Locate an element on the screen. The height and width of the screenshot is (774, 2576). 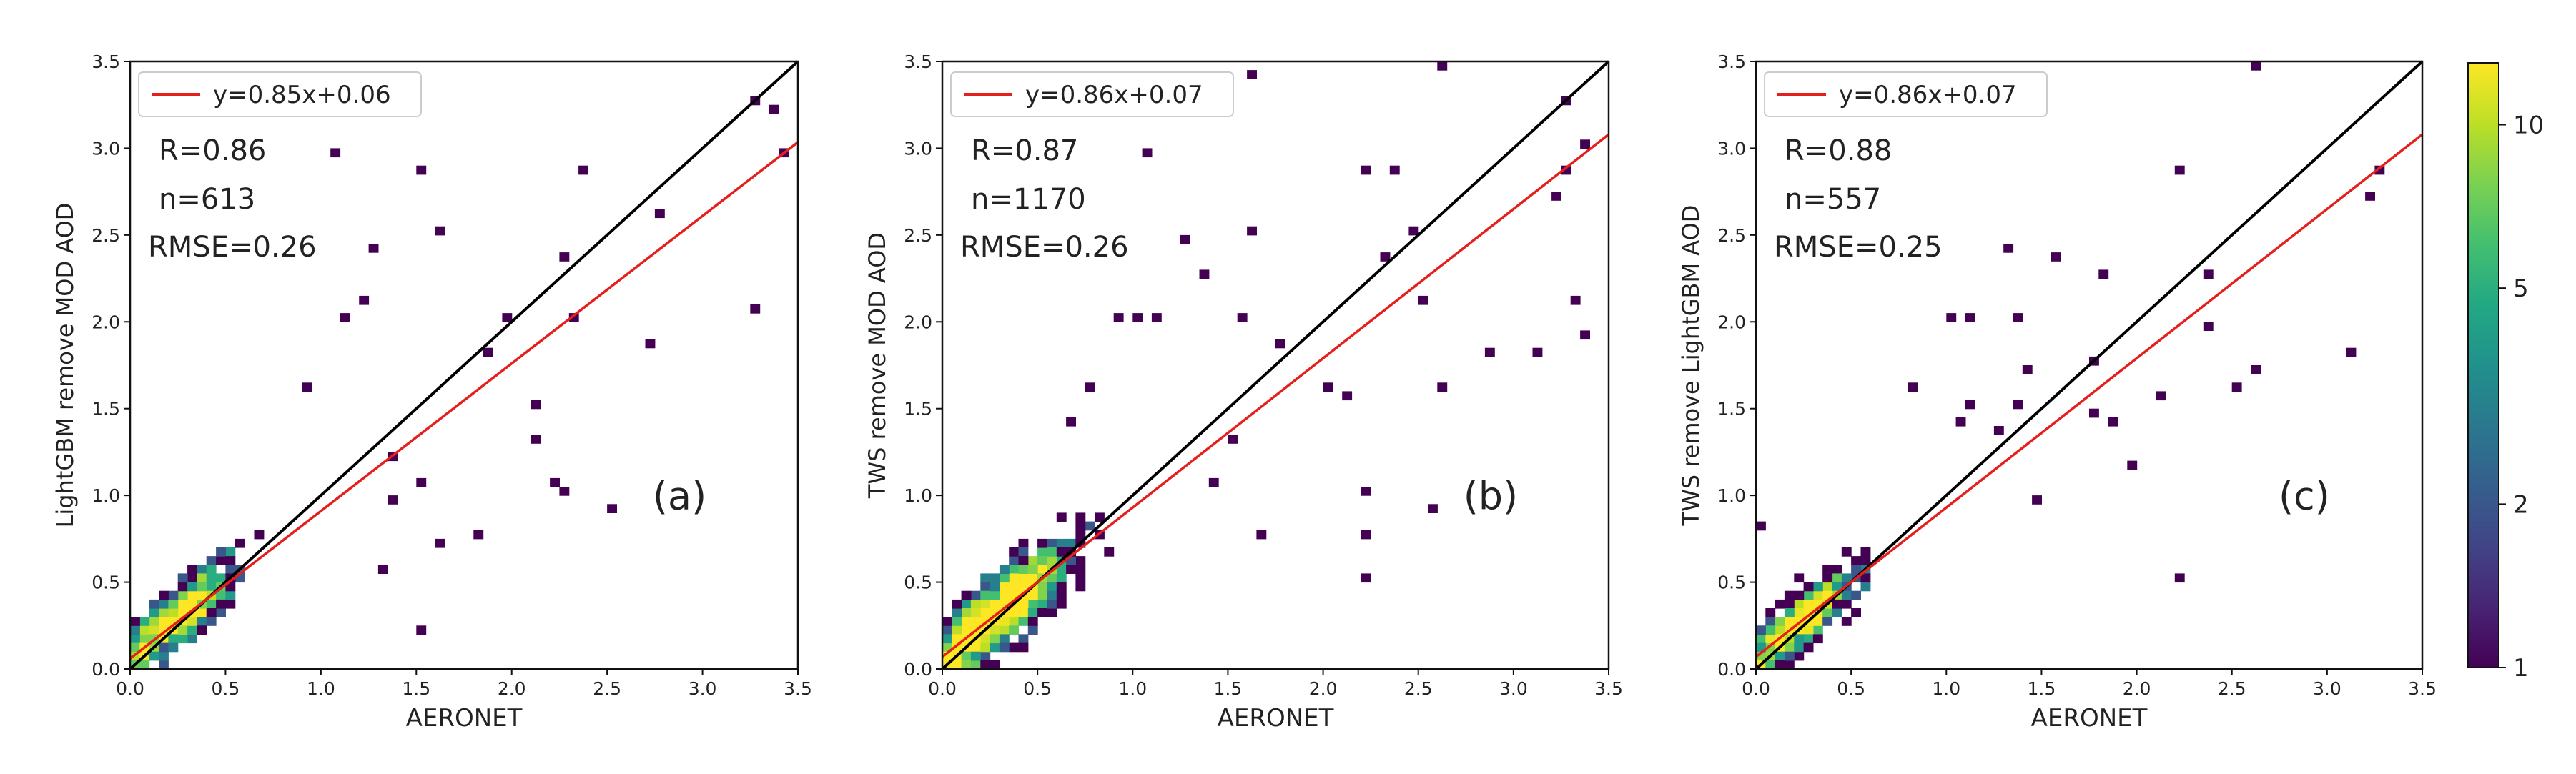
y-tick-label: 0.0 is located at coordinates (1731, 669).